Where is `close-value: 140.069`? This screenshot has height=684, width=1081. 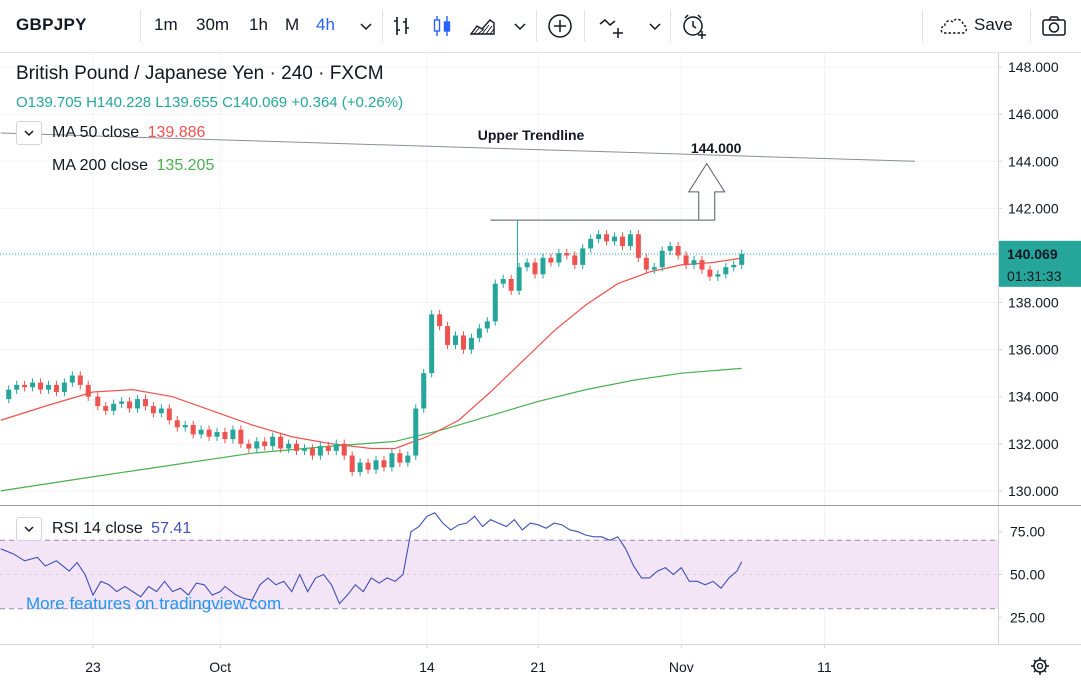
close-value: 140.069 is located at coordinates (260, 102).